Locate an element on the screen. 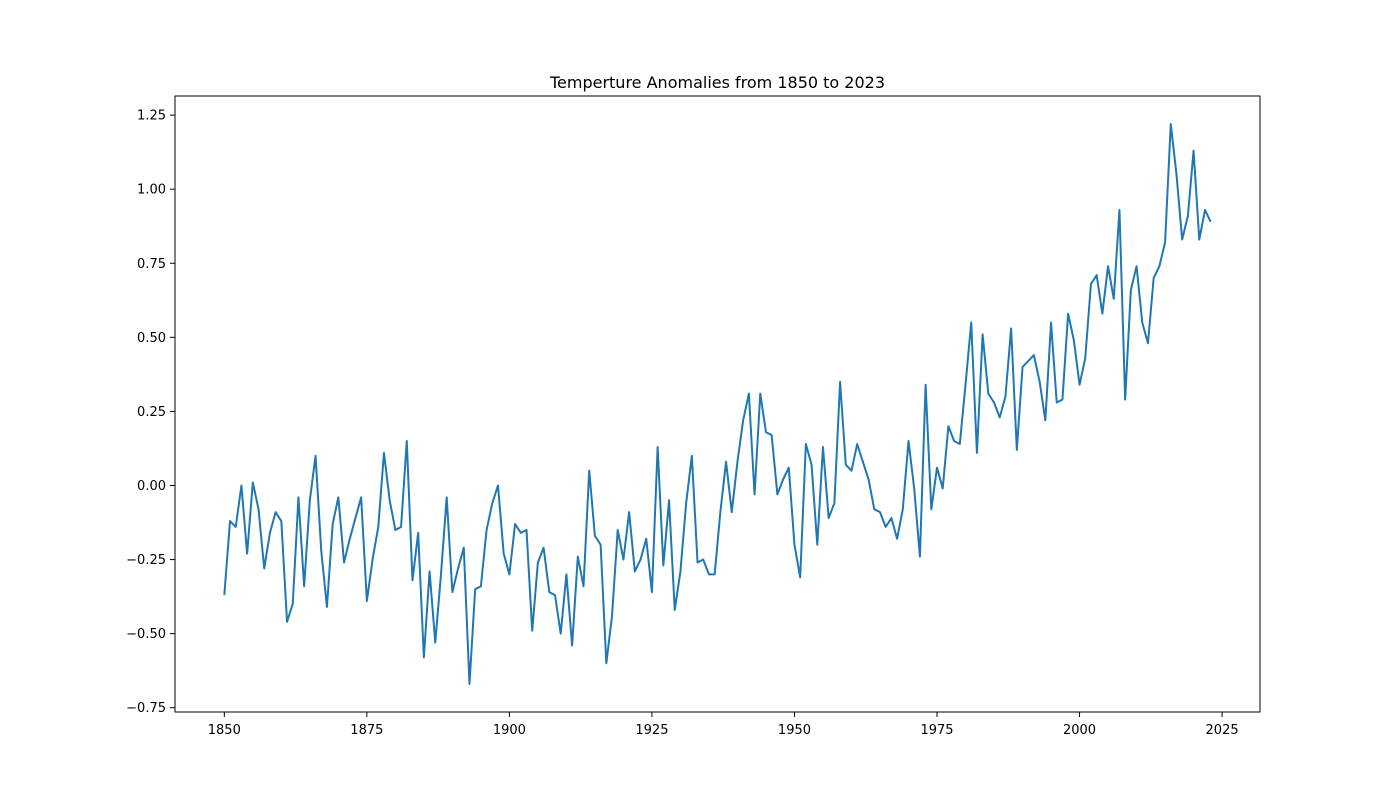 The height and width of the screenshot is (800, 1400). y-tick-label: −0.50 is located at coordinates (146, 634).